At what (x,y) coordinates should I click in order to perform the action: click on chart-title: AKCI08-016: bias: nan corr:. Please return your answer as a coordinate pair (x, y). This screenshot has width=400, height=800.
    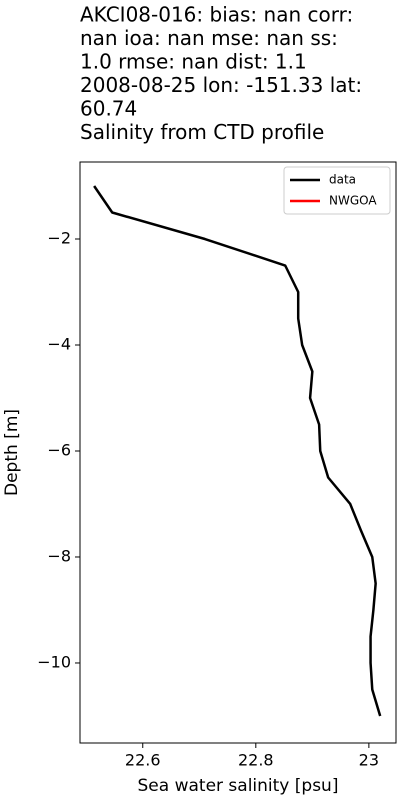
    Looking at the image, I should click on (216, 15).